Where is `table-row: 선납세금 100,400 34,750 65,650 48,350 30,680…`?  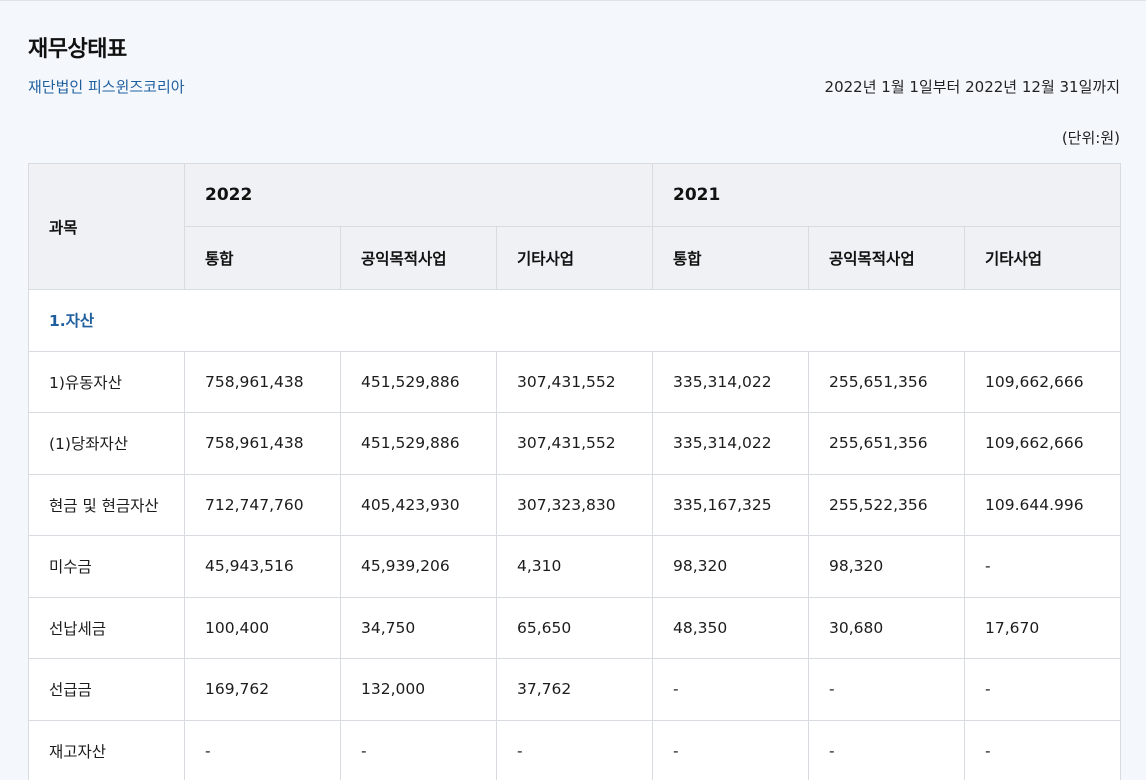 table-row: 선납세금 100,400 34,750 65,650 48,350 30,680… is located at coordinates (575, 627).